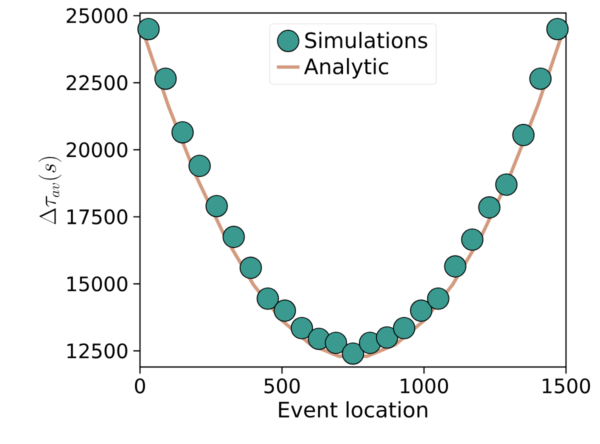 This screenshot has width=600, height=444. Describe the element at coordinates (140, 386) in the screenshot. I see `x-tick-label: 0` at that location.